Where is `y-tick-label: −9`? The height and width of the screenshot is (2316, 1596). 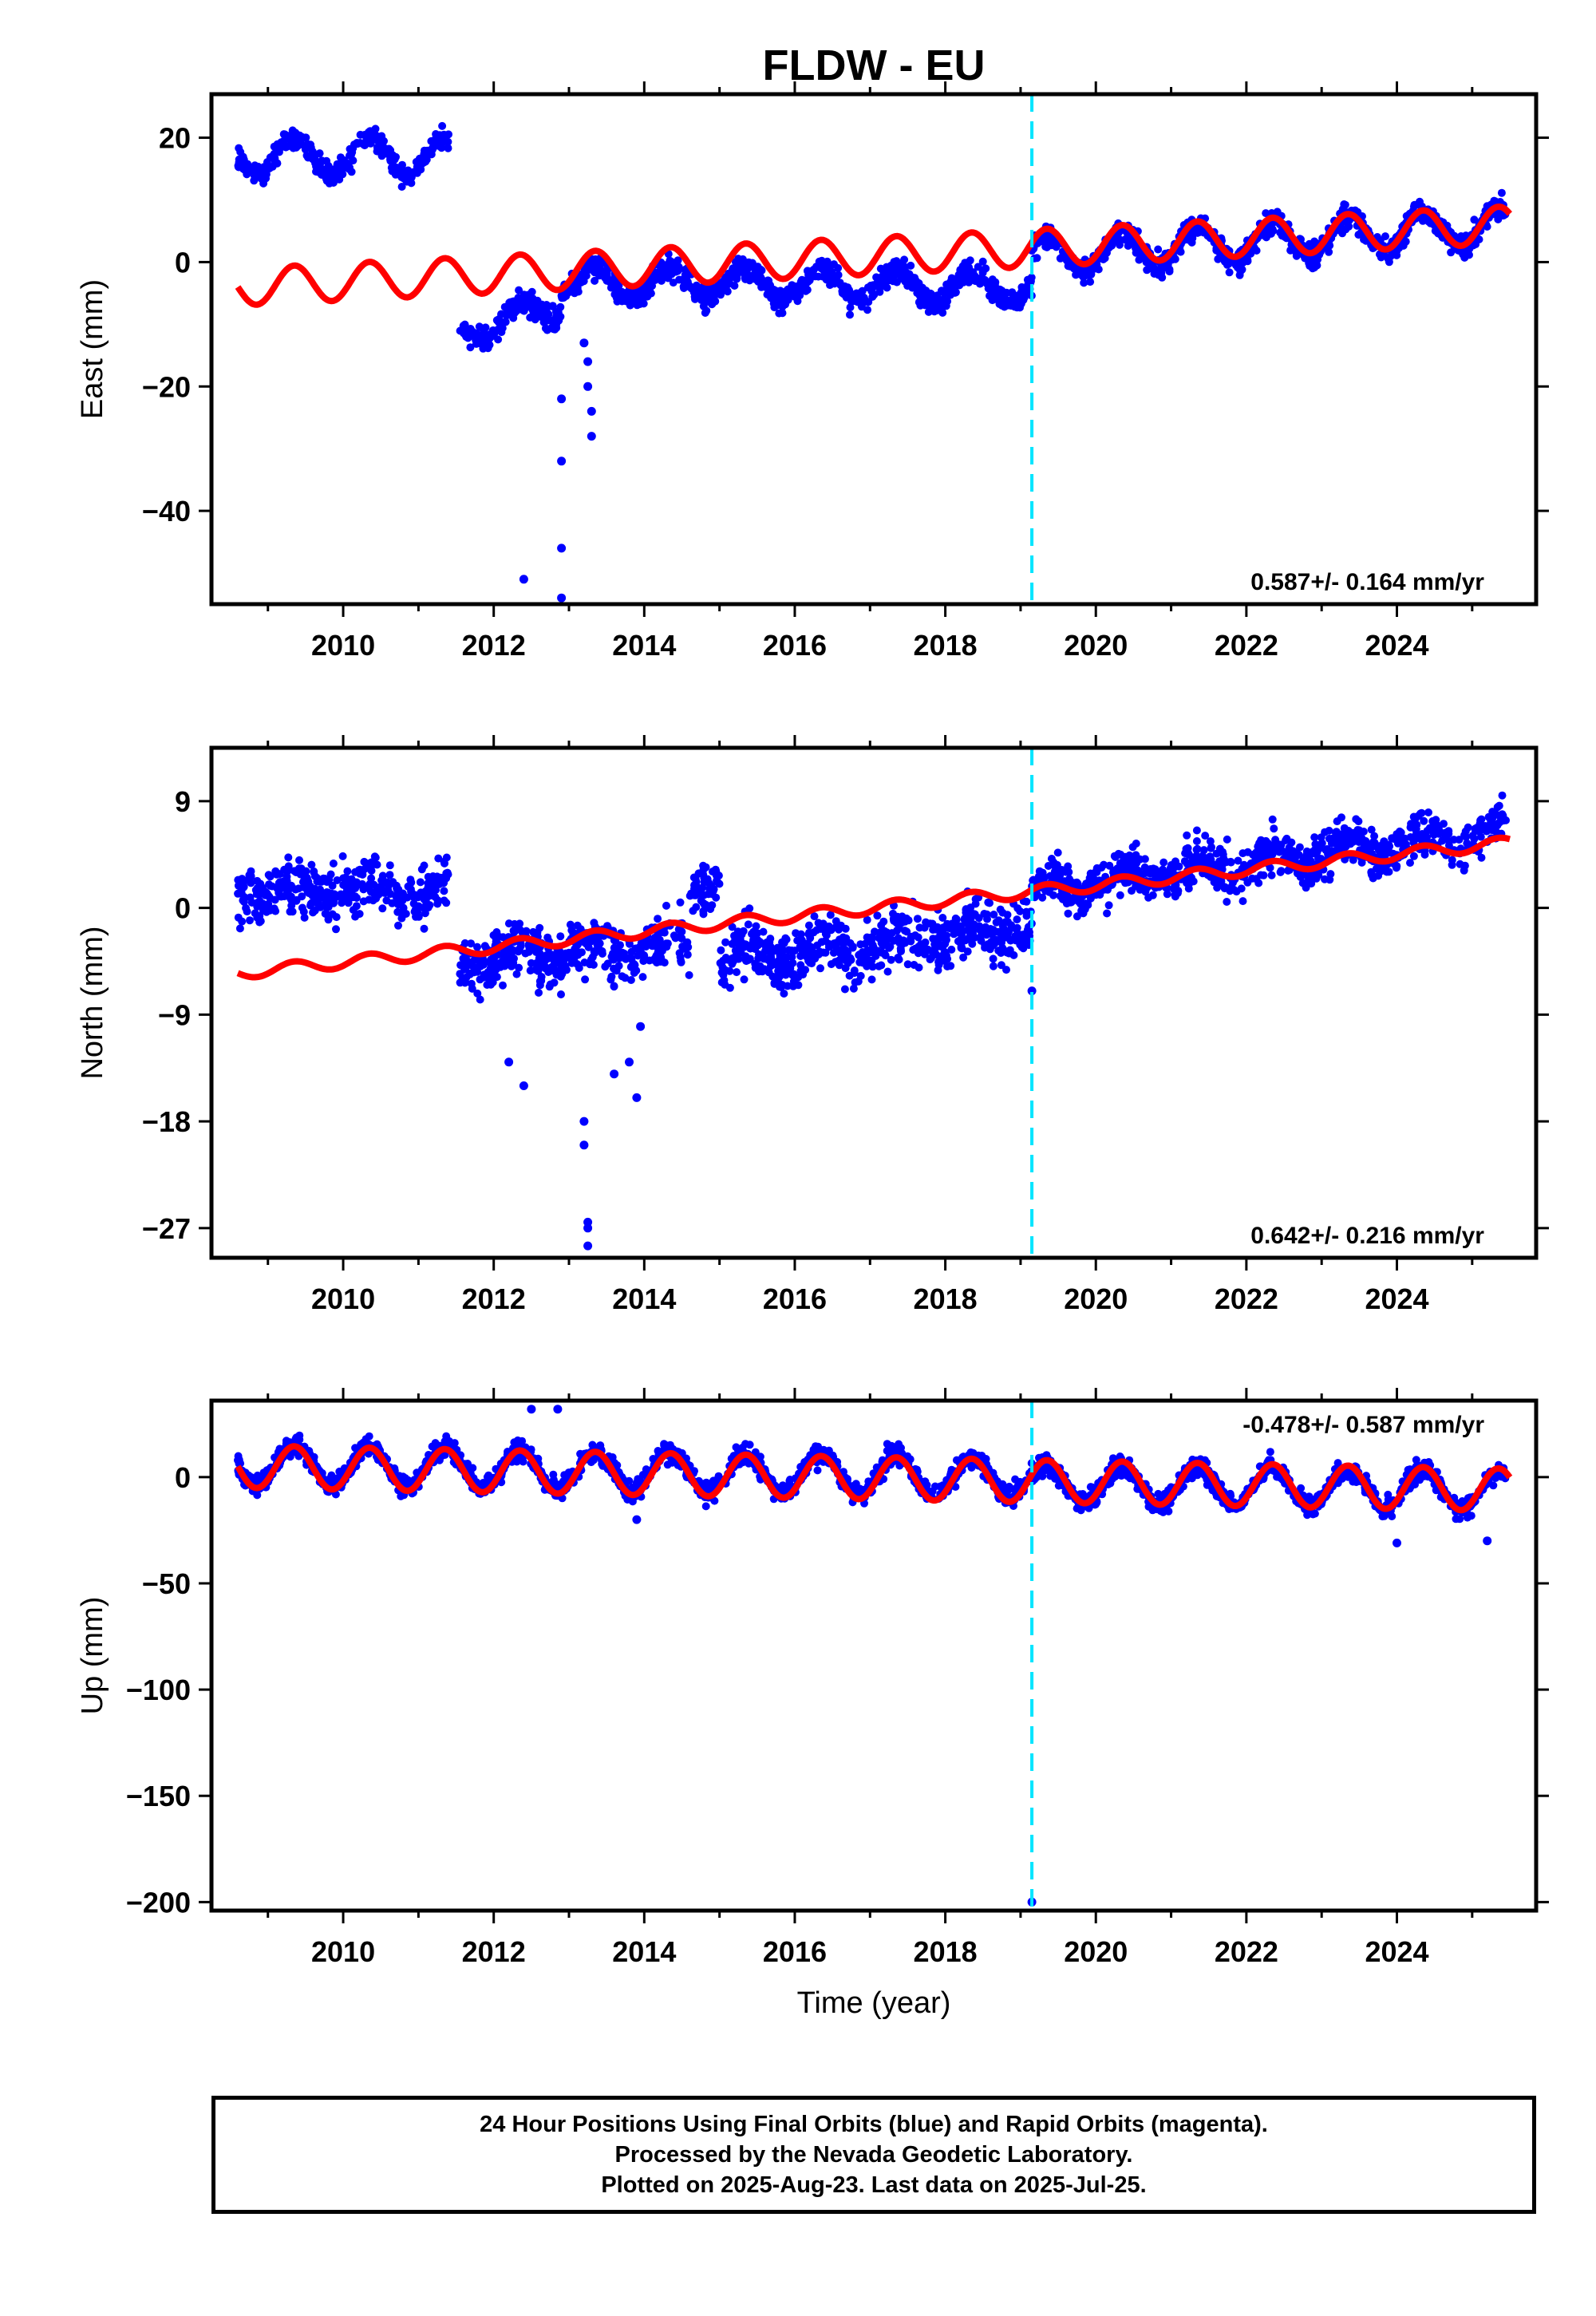
y-tick-label: −9 is located at coordinates (174, 1014).